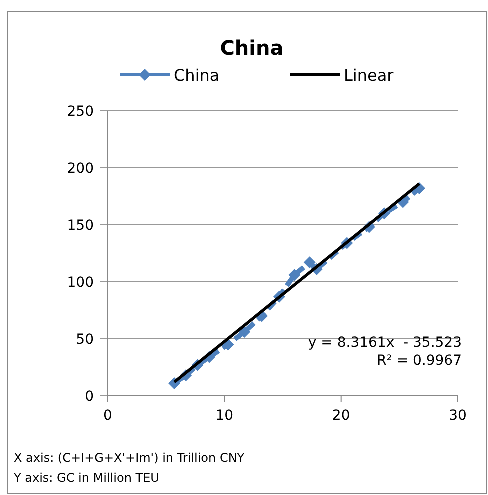 The image size is (488, 495). Describe the element at coordinates (80, 169) in the screenshot. I see `y-tick-label: 200` at that location.